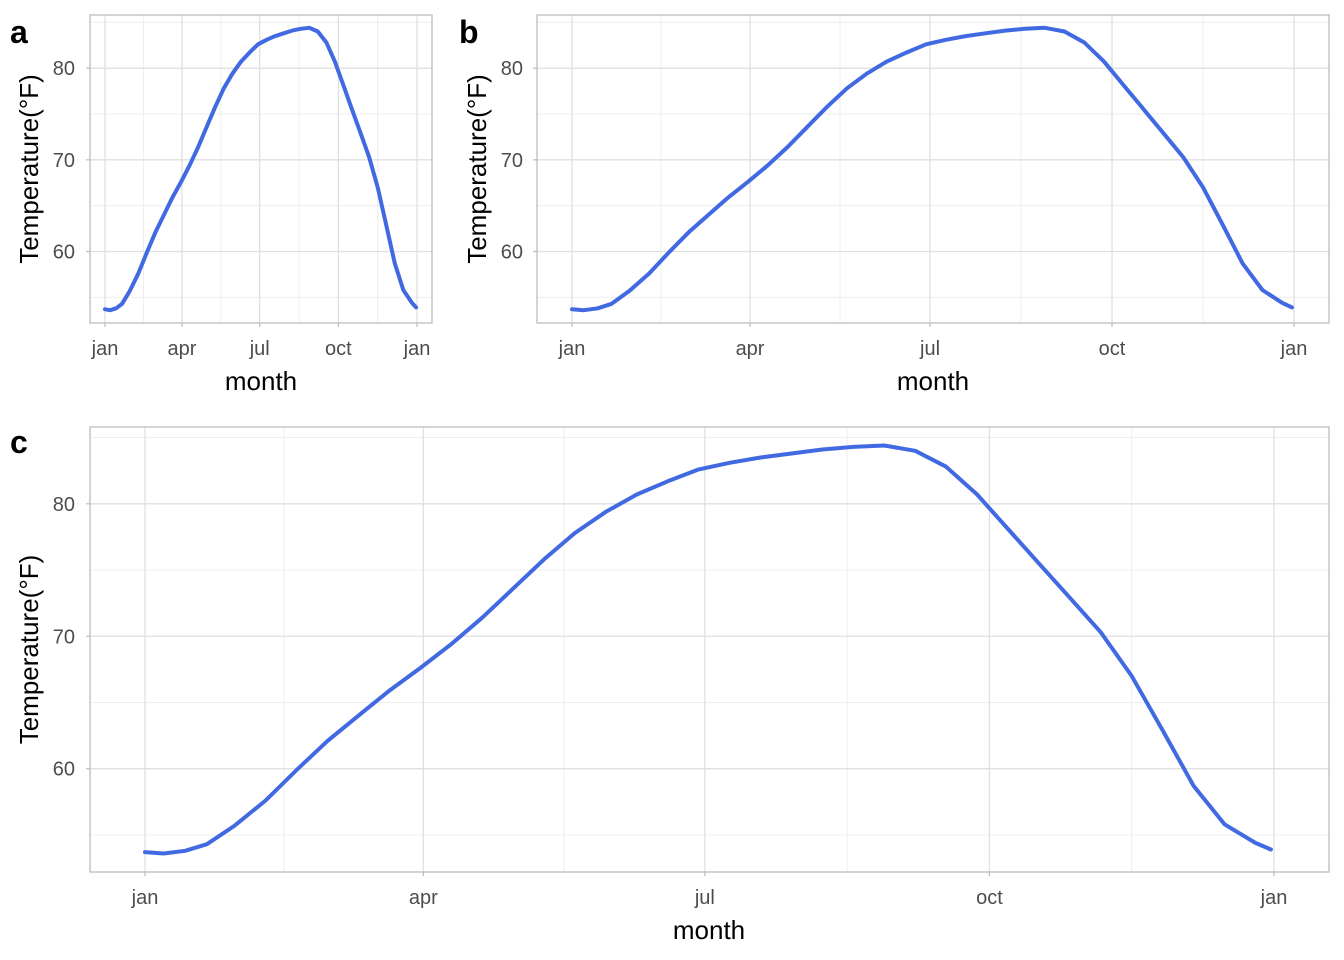  What do you see at coordinates (259, 349) in the screenshot?
I see `a-xtick-label-2: jul` at bounding box center [259, 349].